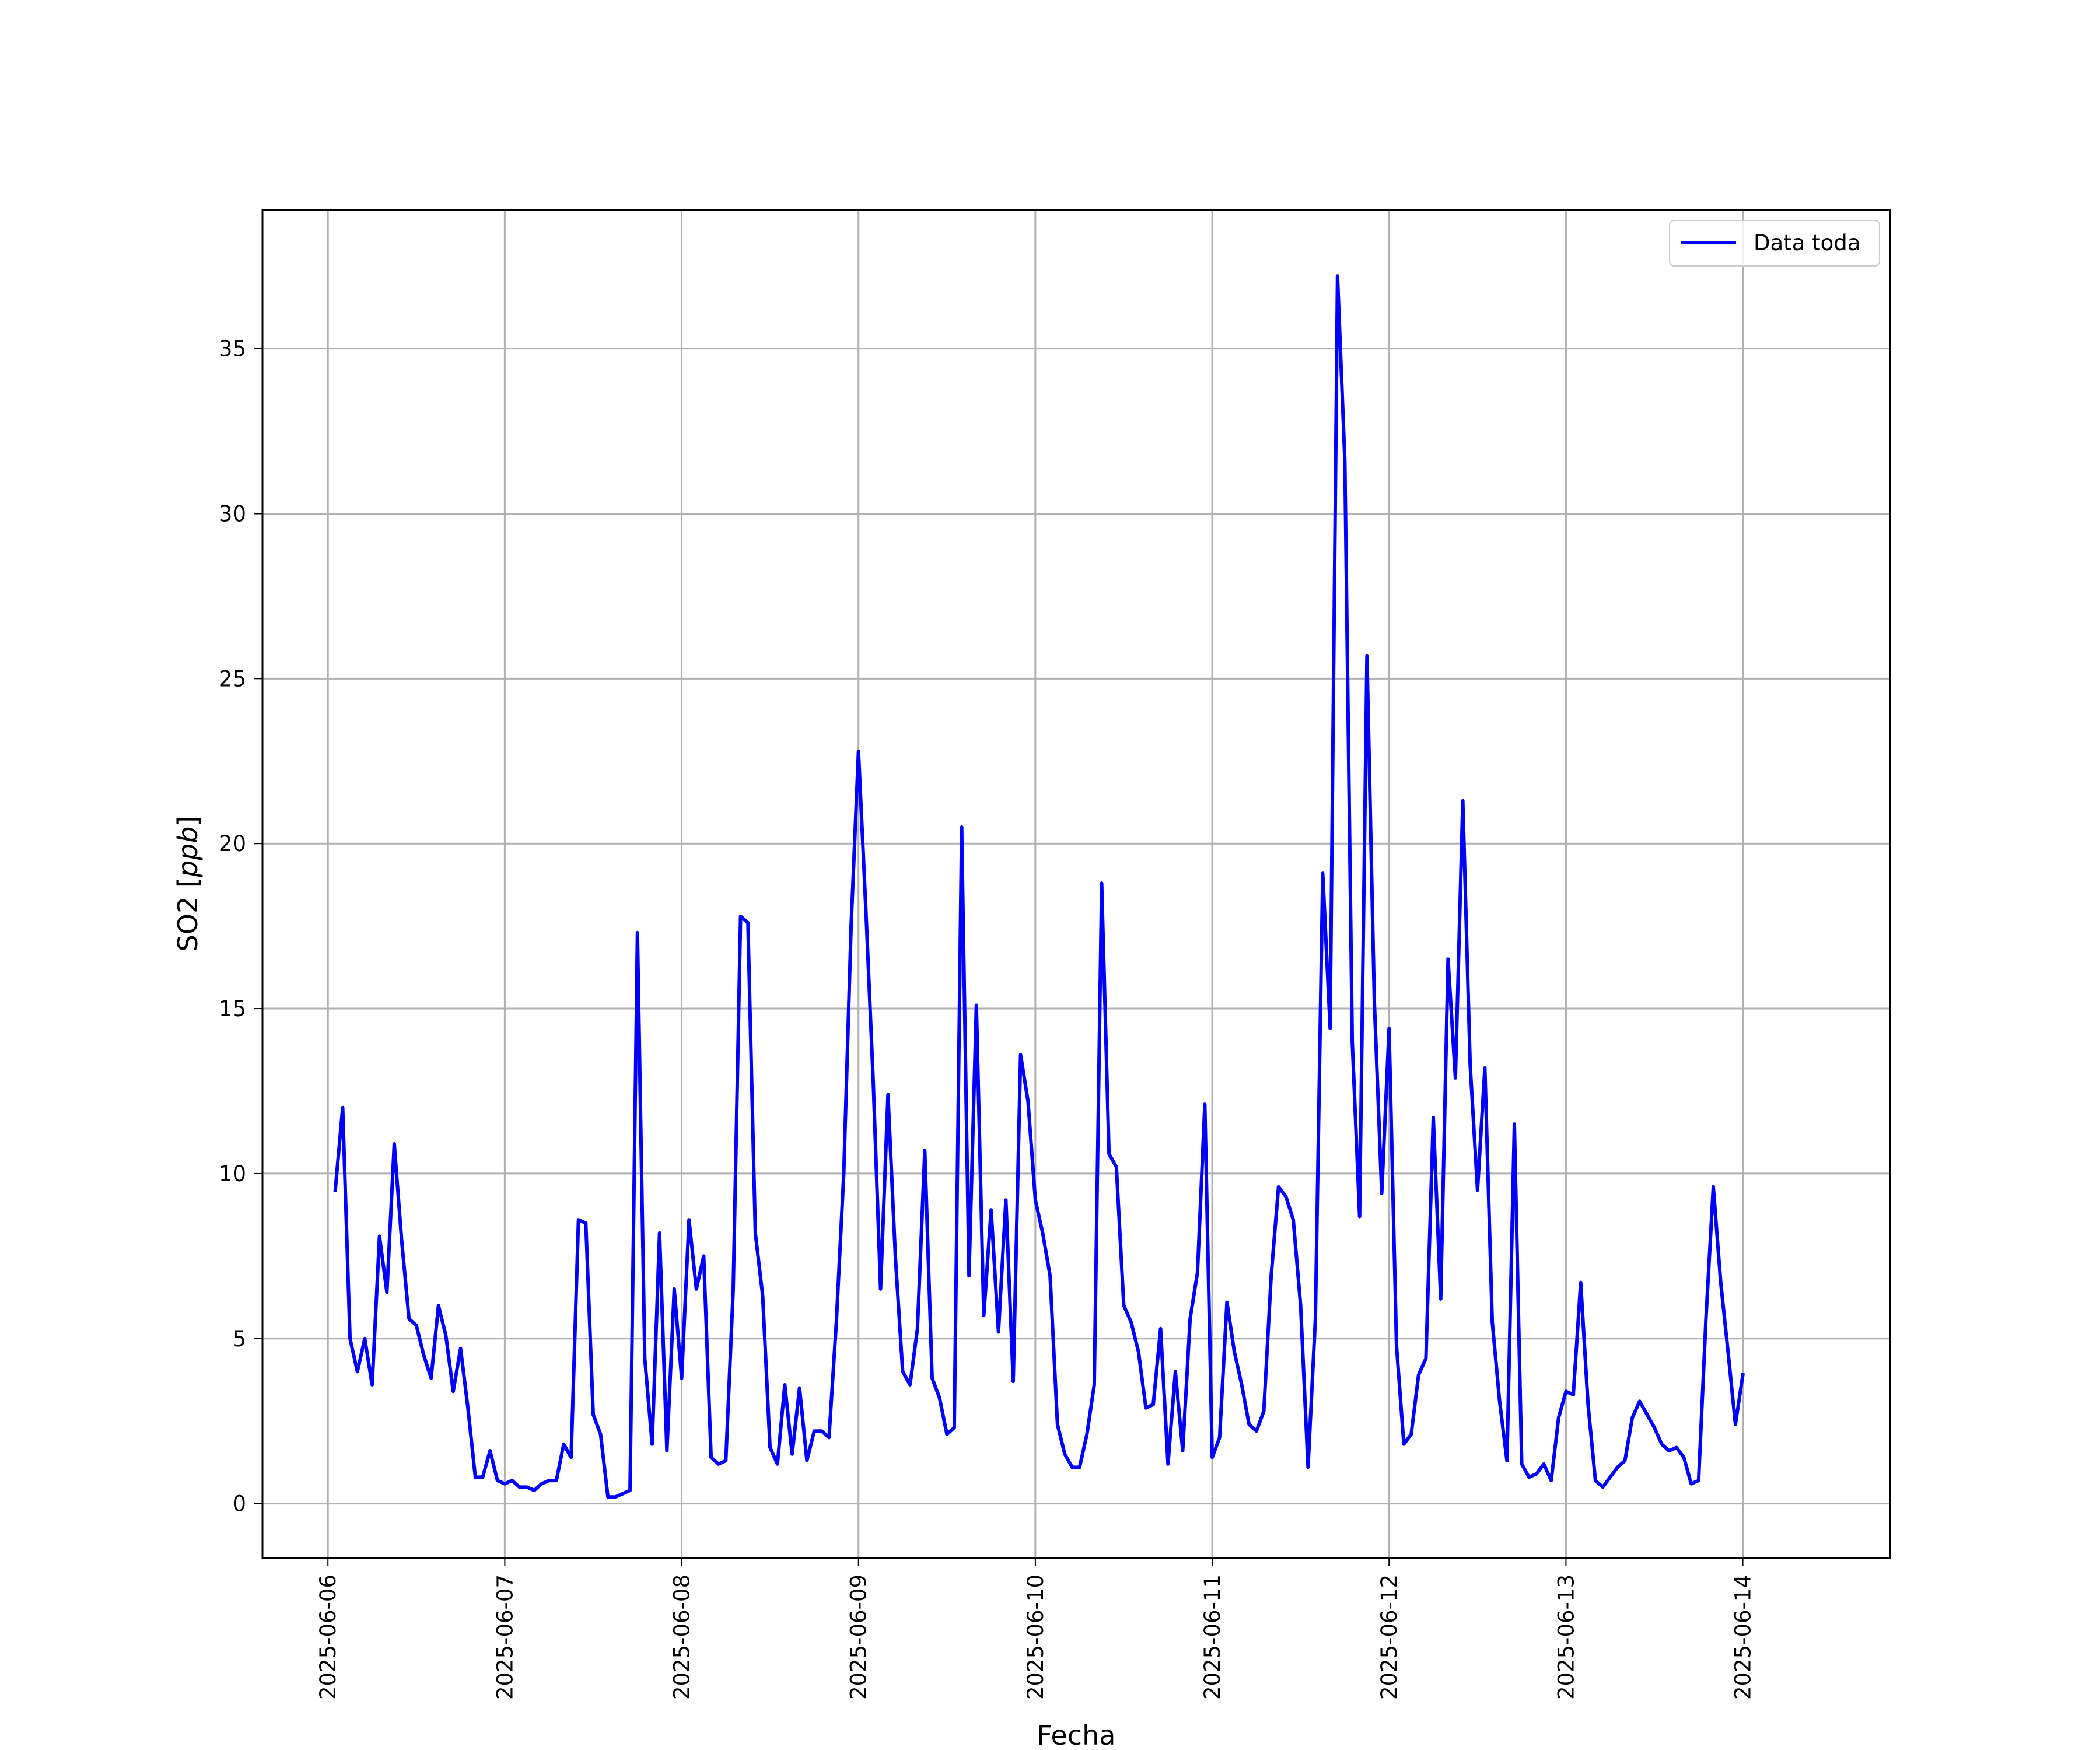  Describe the element at coordinates (328, 1637) in the screenshot. I see `x-tick-label: 2025-06-06` at that location.